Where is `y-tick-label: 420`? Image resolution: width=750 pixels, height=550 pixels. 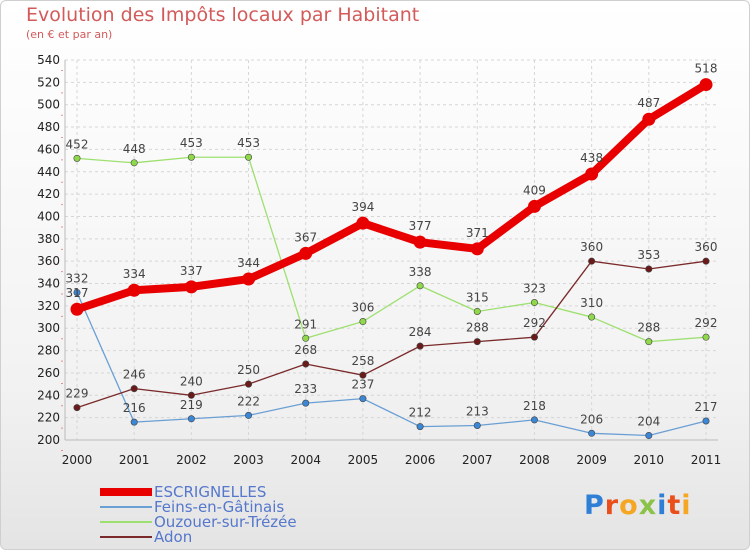 y-tick-label: 420 is located at coordinates (48, 194).